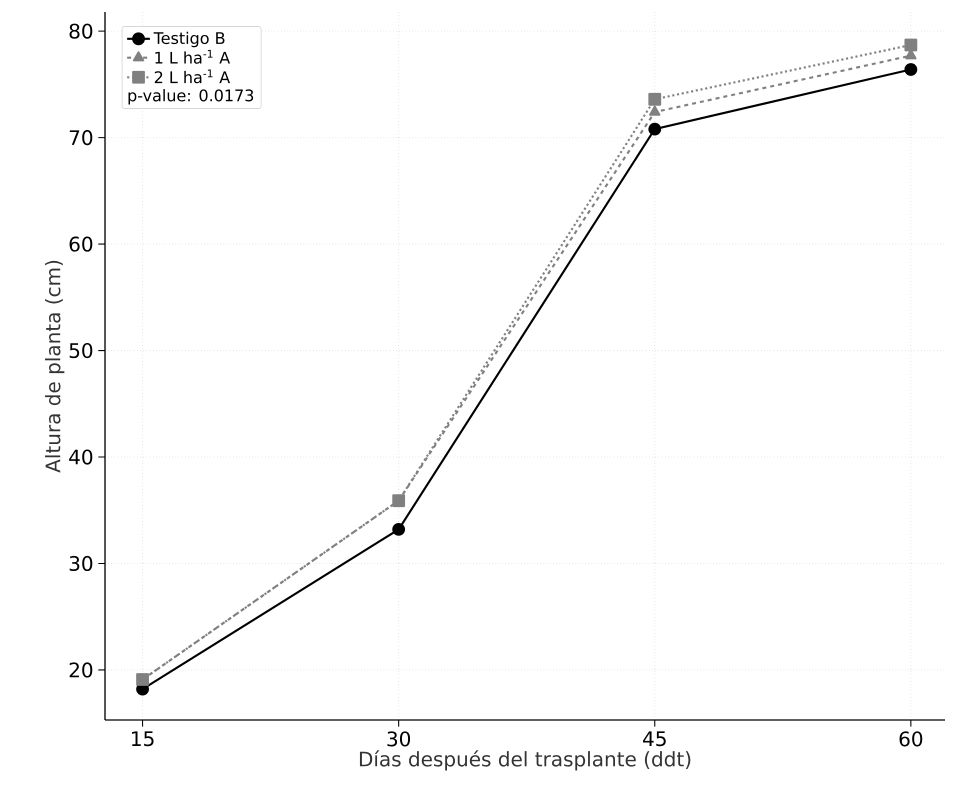 This screenshot has height=802, width=956. I want to click on annotation: p-value: 0.0173, so click(191, 97).